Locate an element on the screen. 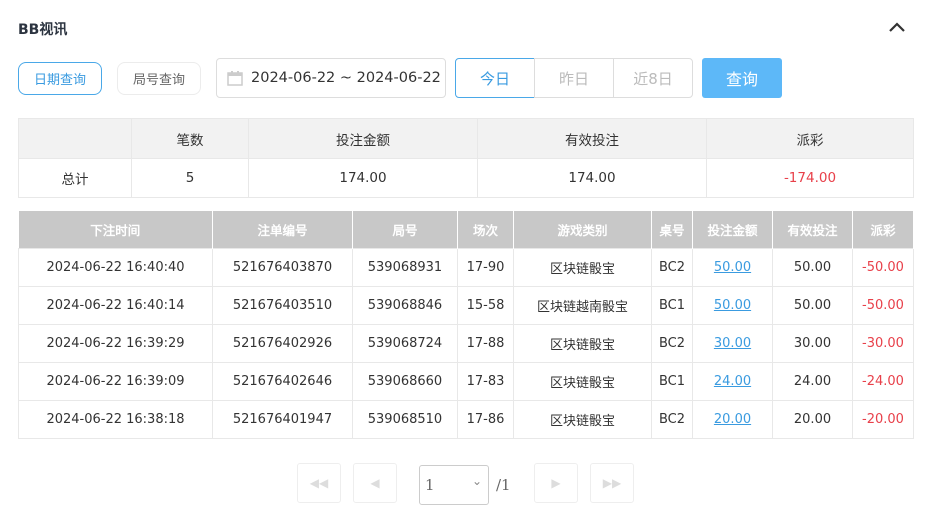 The width and height of the screenshot is (948, 505). summary-header: 派彩 is located at coordinates (810, 138).